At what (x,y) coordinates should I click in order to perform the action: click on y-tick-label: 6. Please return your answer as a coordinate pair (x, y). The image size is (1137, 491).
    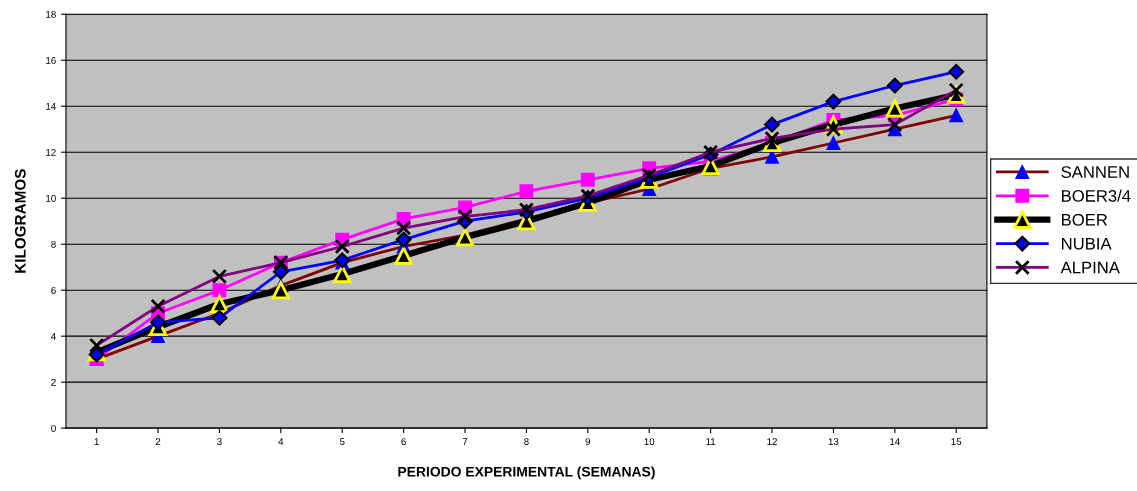
    Looking at the image, I should click on (53, 290).